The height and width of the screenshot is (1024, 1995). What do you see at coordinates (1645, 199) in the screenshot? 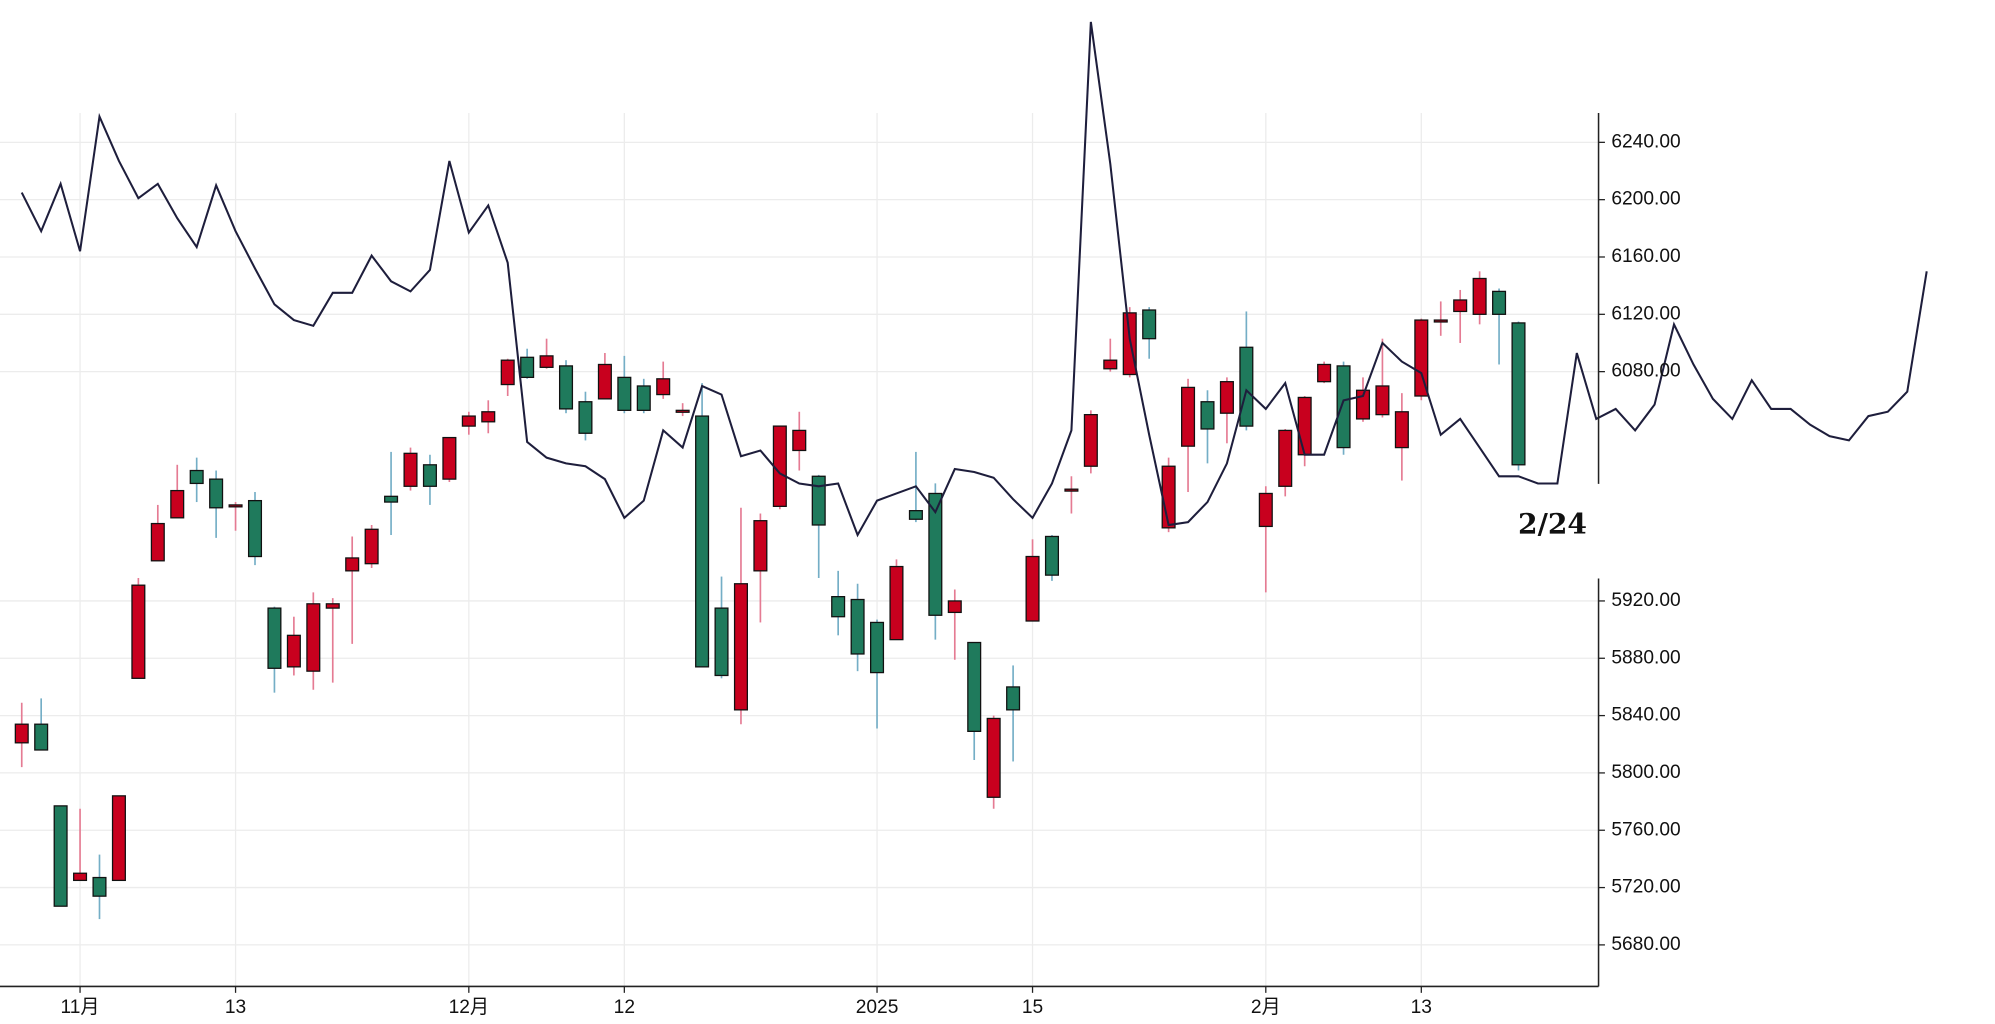
I see `y-tick-label: 6200.00` at bounding box center [1645, 199].